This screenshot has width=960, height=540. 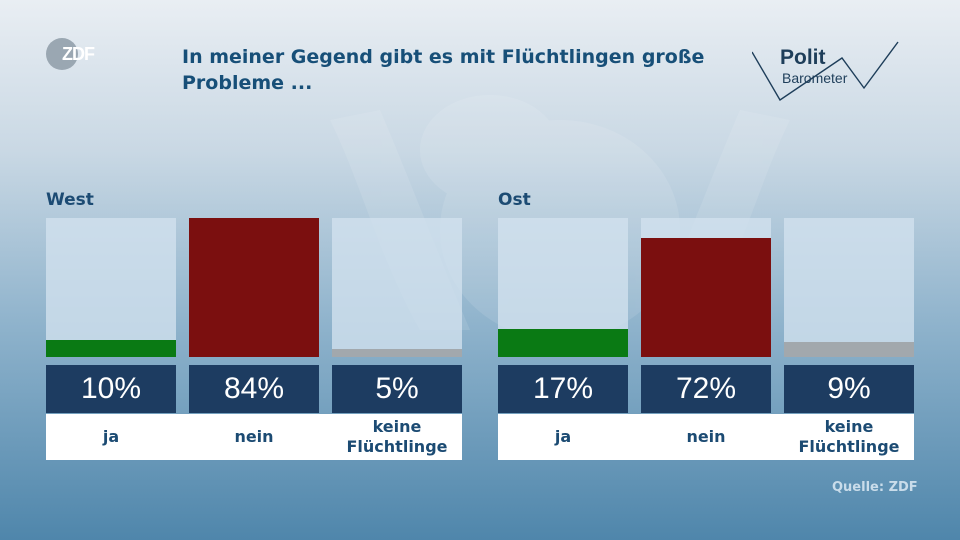 I want to click on bar-west-nein, so click(x=254, y=287).